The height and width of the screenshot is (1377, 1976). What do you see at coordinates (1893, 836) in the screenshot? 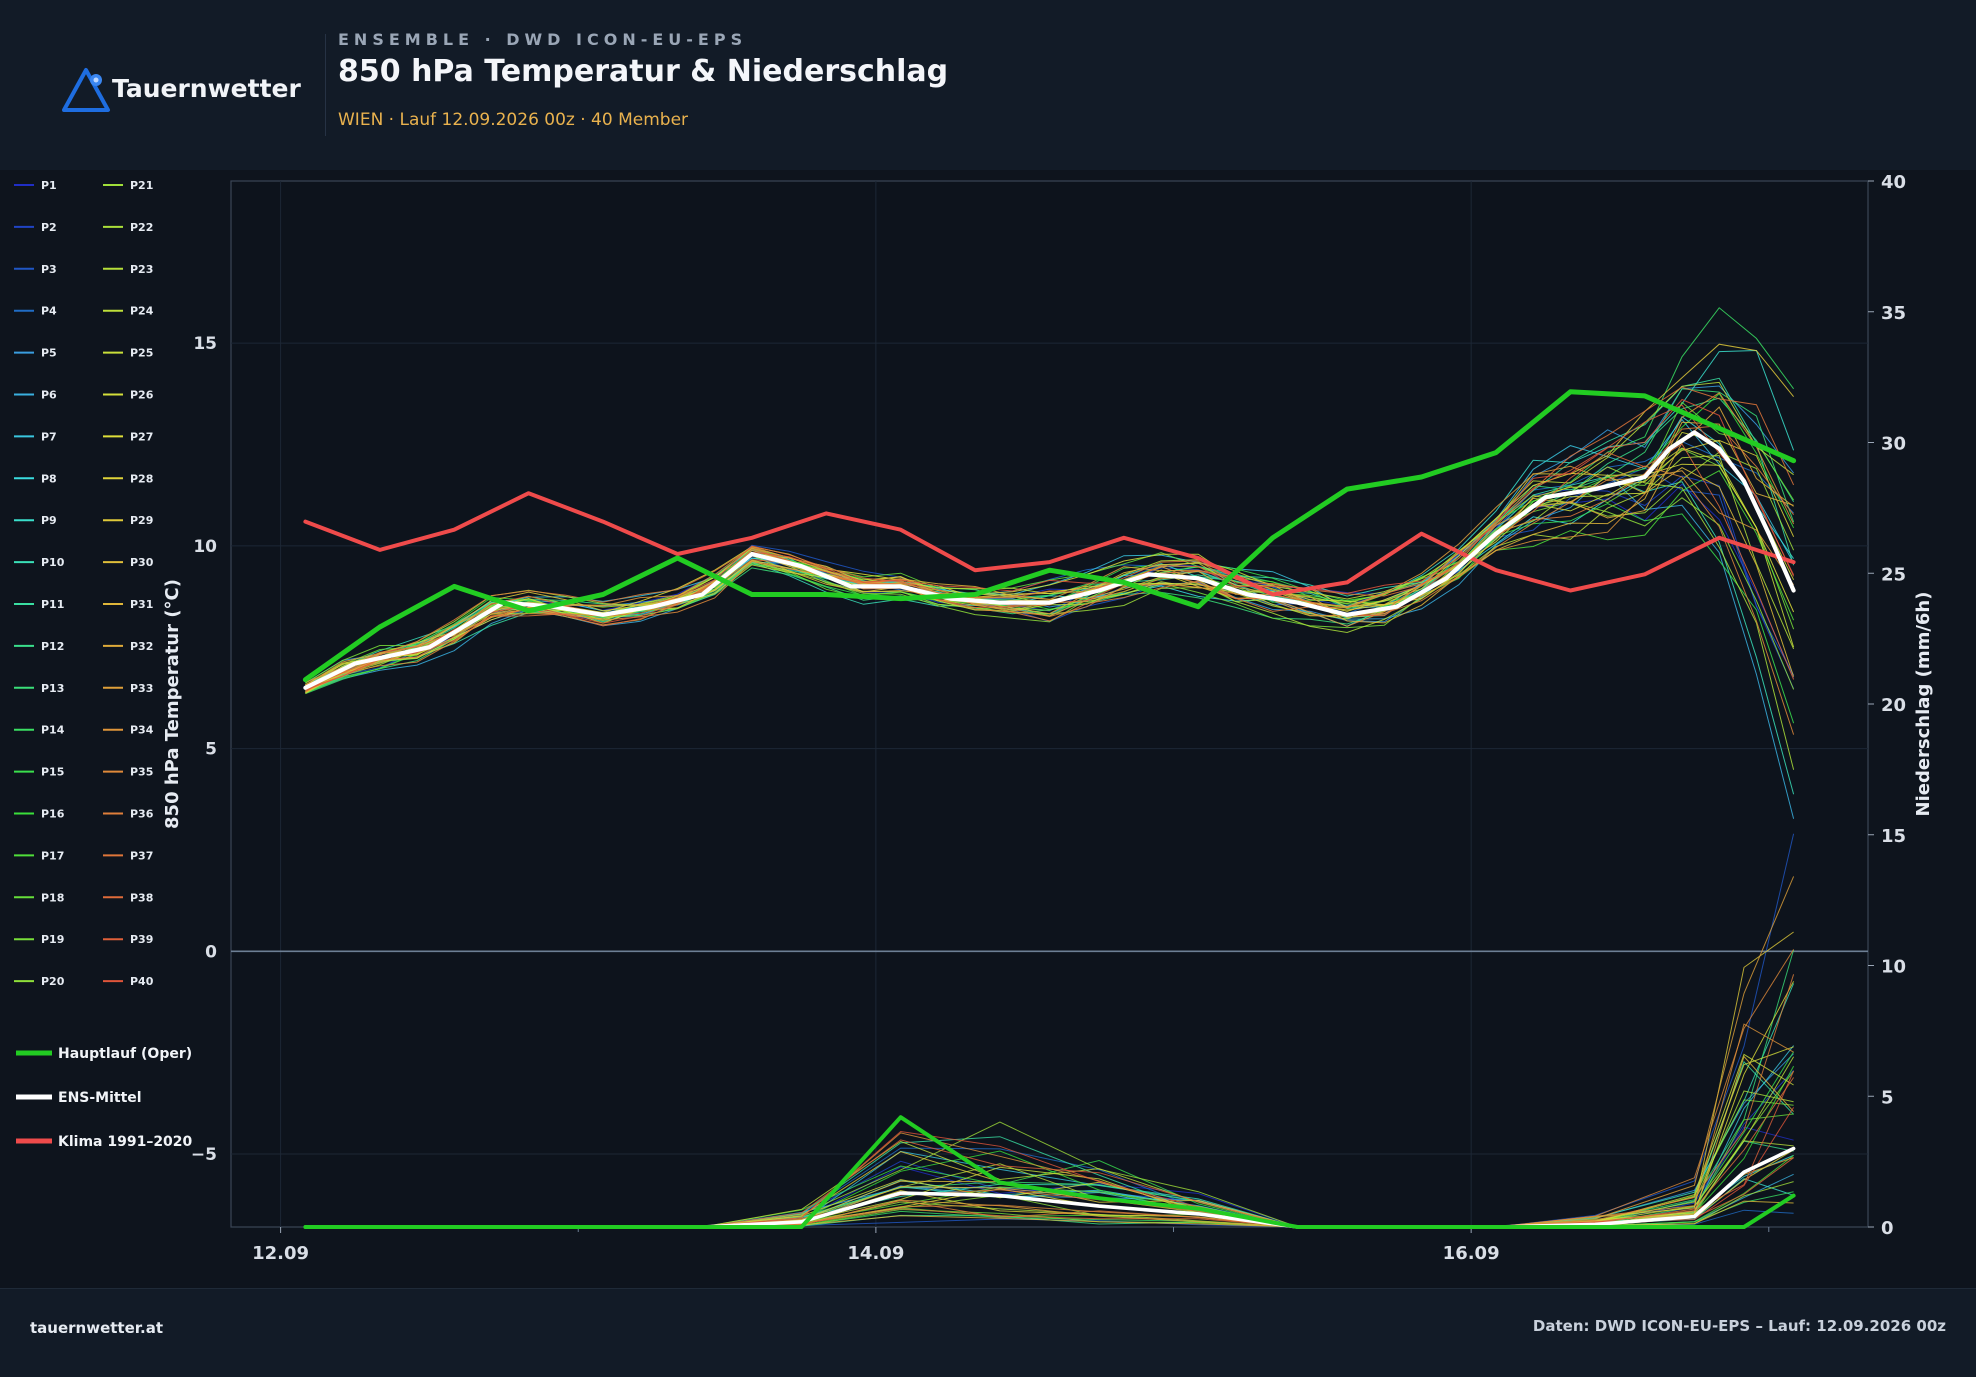
I see `y2-tick-label: 15` at bounding box center [1893, 836].